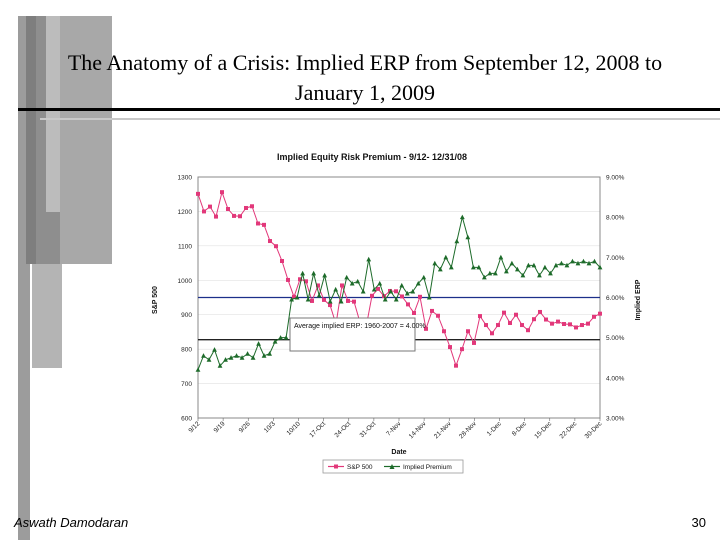 The image size is (720, 540). Describe the element at coordinates (615, 419) in the screenshot. I see `y2-tick-label: 3.00%` at that location.